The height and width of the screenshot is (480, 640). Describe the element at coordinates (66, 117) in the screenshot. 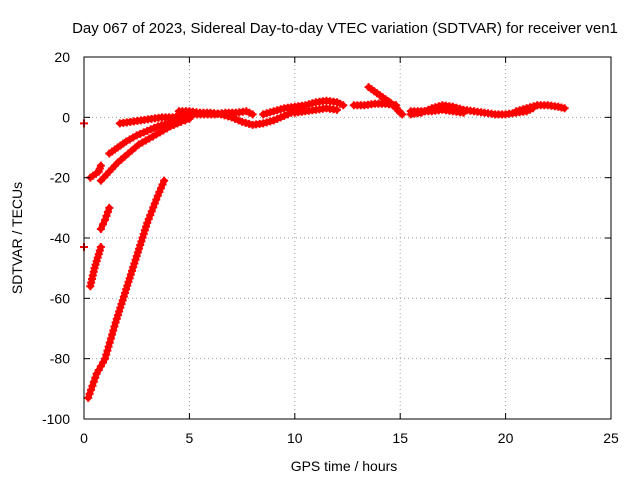

I see `y-tick-label: 0` at that location.